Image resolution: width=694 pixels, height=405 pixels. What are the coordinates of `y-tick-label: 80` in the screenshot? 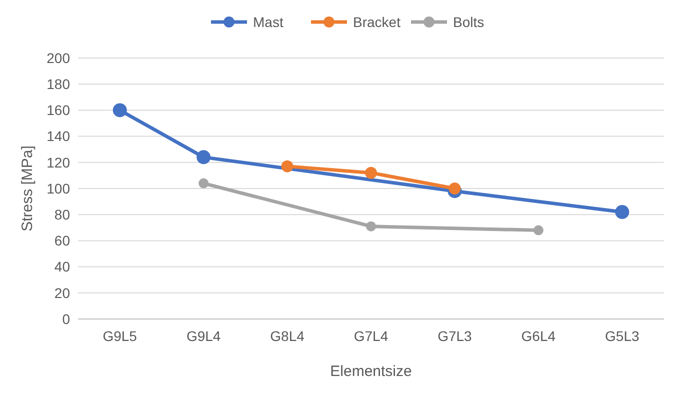 It's located at (62, 214).